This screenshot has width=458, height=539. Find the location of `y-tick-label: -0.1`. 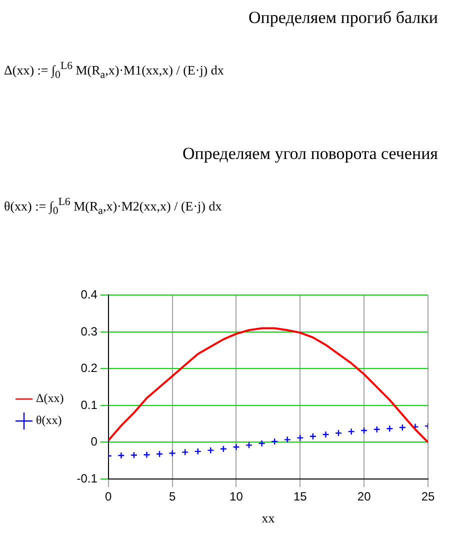

y-tick-label: -0.1 is located at coordinates (87, 478).